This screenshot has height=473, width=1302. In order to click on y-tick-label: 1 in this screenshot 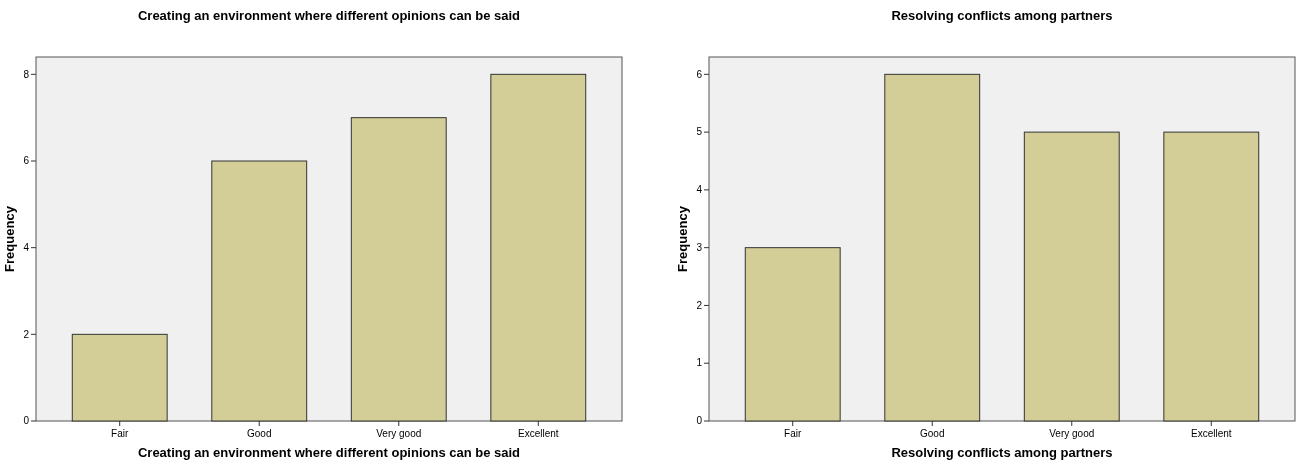, I will do `click(699, 363)`.